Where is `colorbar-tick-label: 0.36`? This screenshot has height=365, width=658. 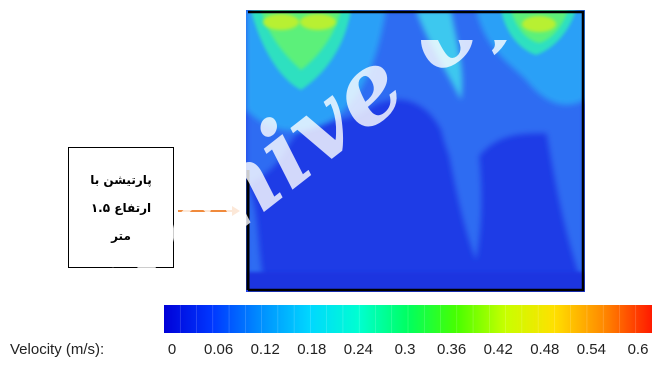
colorbar-tick-label: 0.36 is located at coordinates (451, 349).